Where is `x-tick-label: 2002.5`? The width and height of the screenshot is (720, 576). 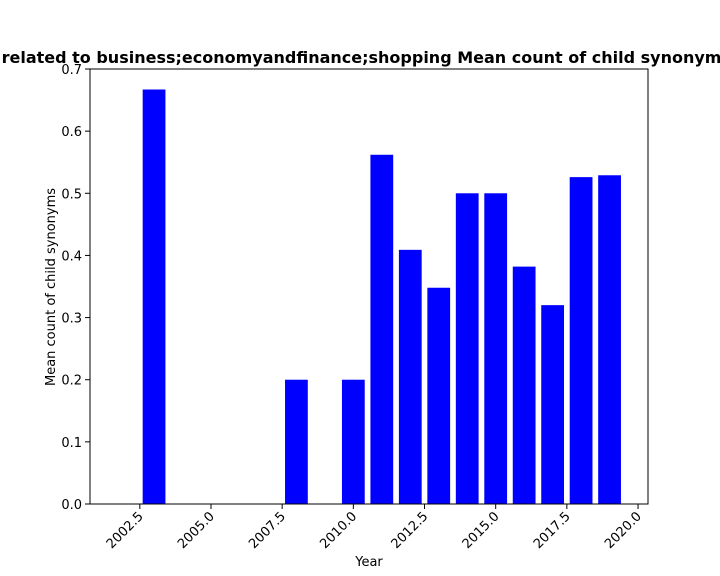
x-tick-label: 2002.5 is located at coordinates (125, 530).